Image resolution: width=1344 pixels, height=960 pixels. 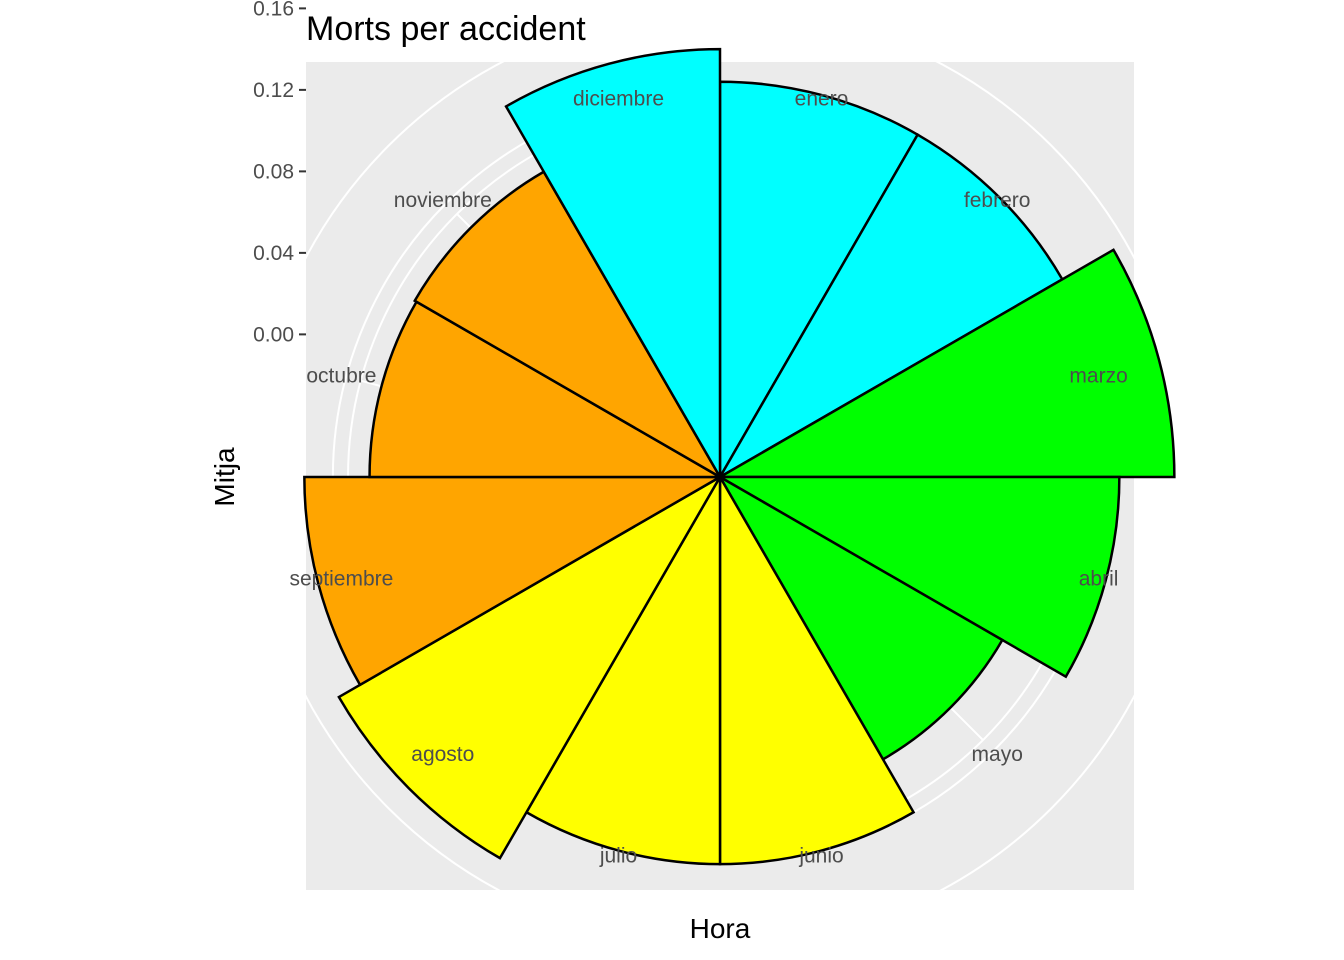 What do you see at coordinates (613, 264) in the screenshot?
I see `bar-diciembre` at bounding box center [613, 264].